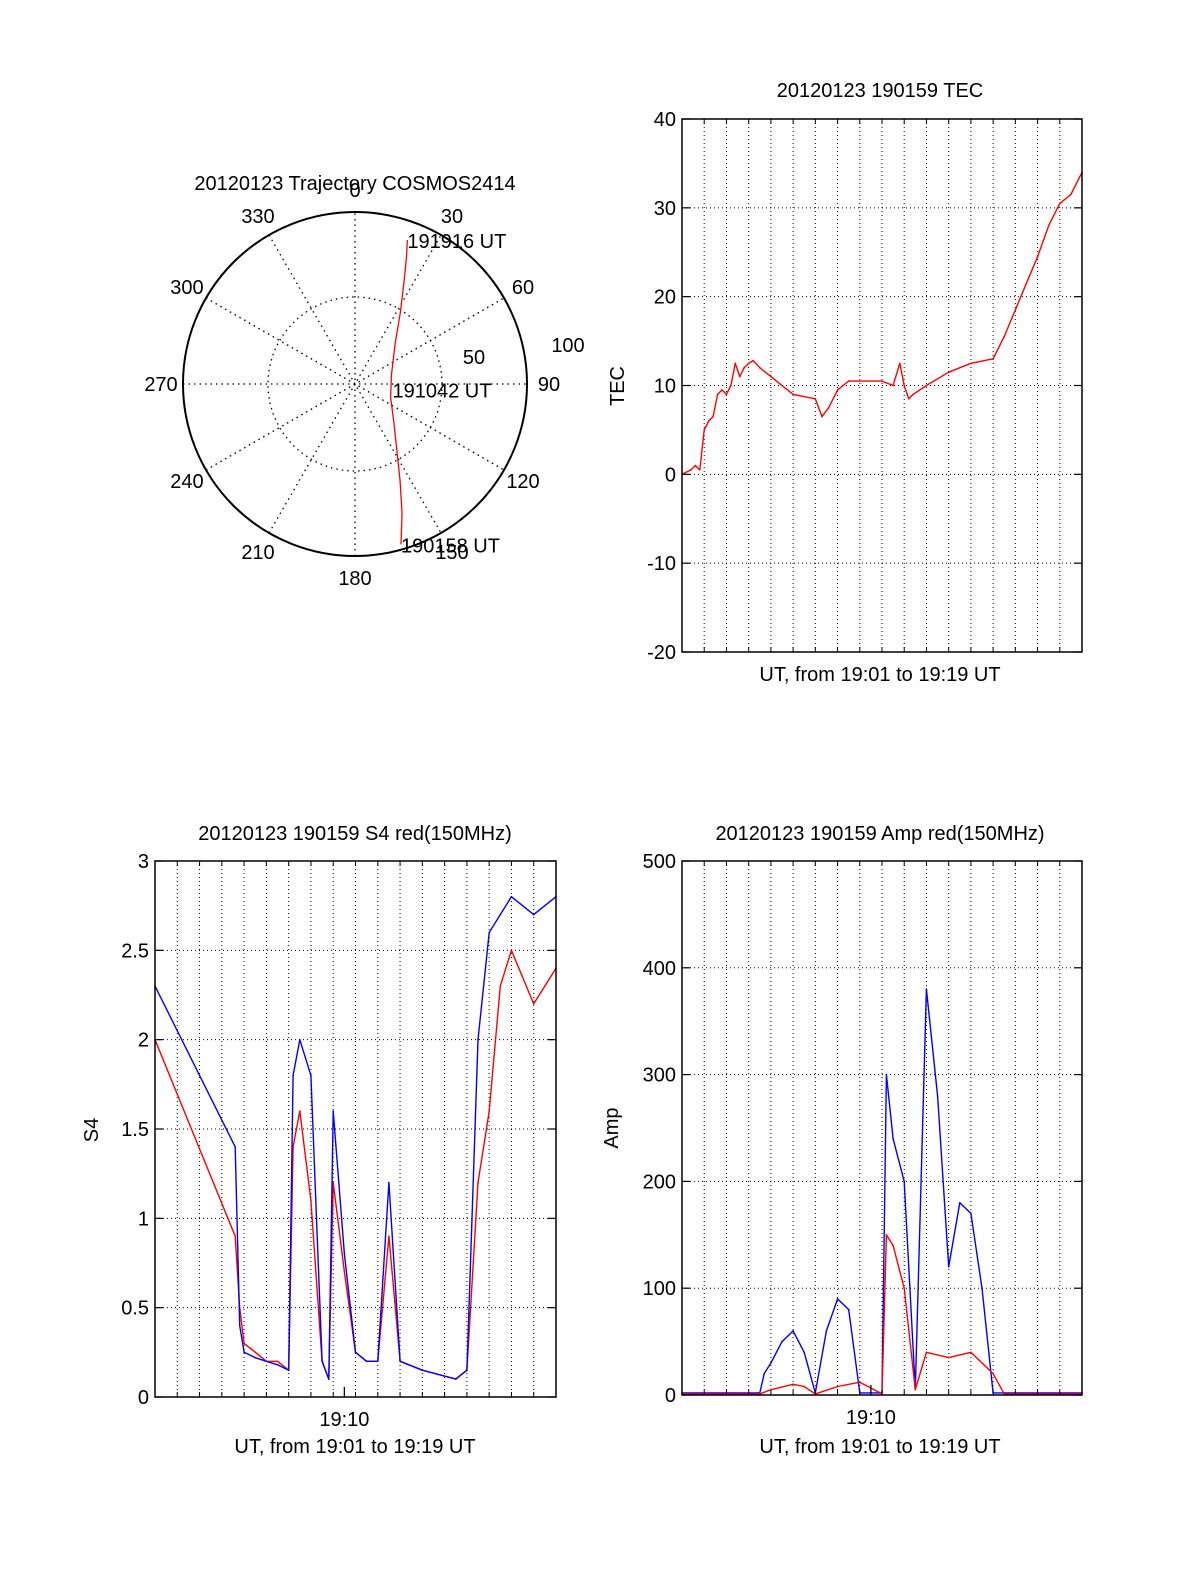  I want to click on tec-ytick-label-3: 10, so click(665, 387).